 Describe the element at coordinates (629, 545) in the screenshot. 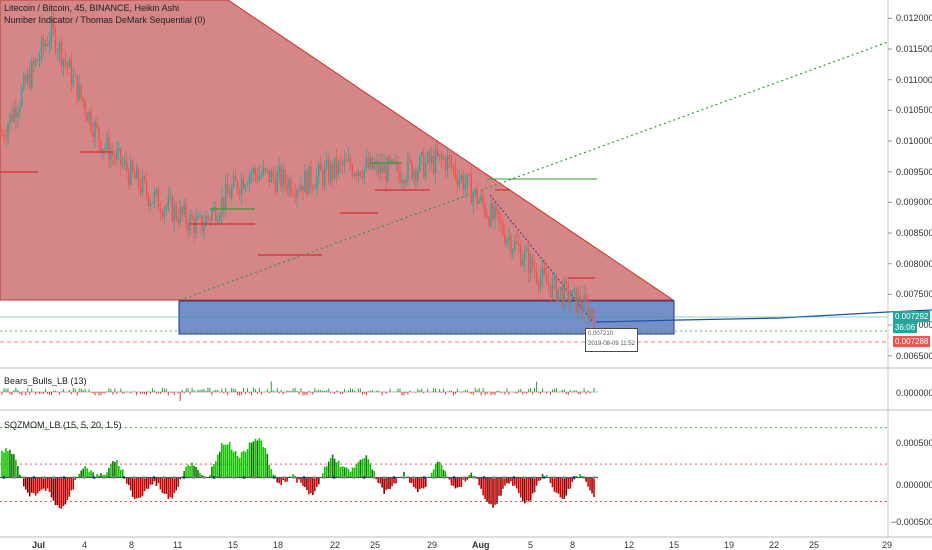

I see `time-tick-label: 12` at that location.